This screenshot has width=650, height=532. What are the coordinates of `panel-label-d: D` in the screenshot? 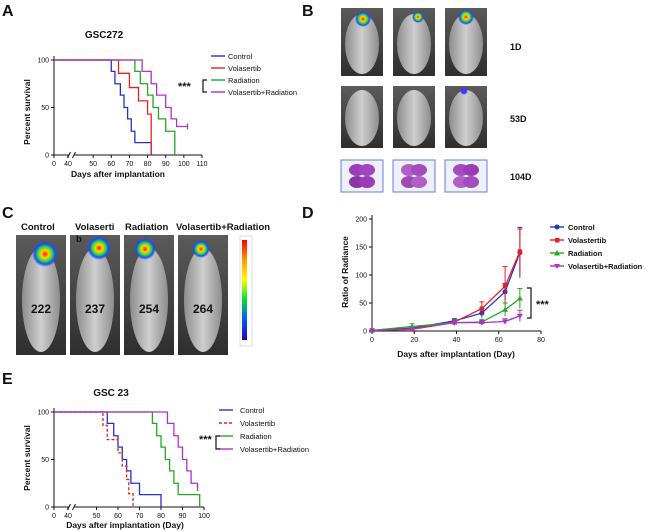 It's located at (308, 213).